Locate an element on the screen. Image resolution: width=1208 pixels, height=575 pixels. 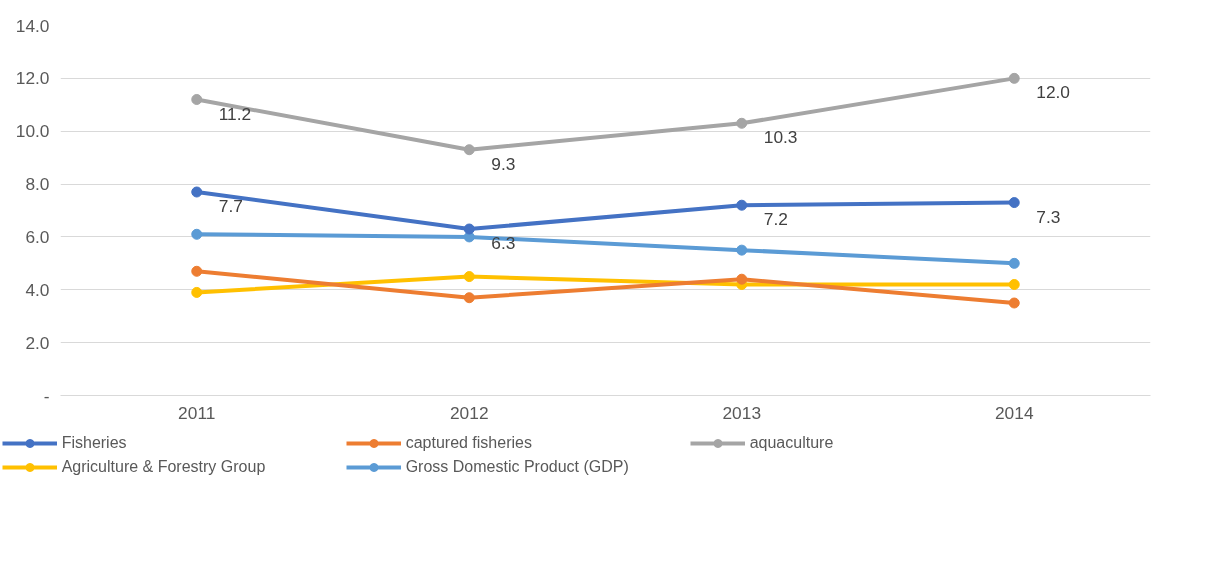
y-tick-label: 4.0 is located at coordinates (37, 289).